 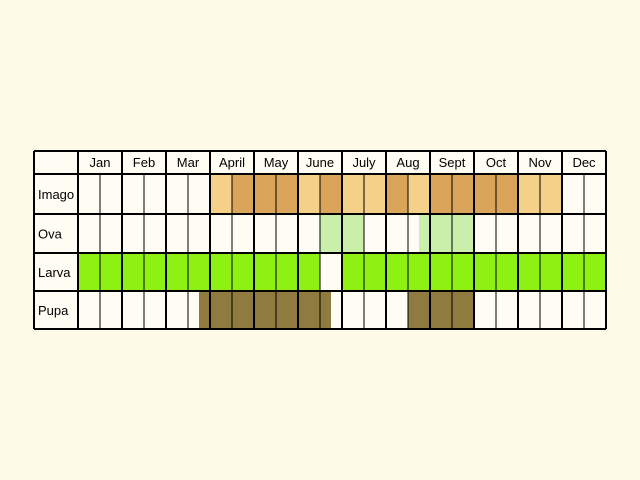 I want to click on stage-label-larva: Larva, so click(x=54, y=272).